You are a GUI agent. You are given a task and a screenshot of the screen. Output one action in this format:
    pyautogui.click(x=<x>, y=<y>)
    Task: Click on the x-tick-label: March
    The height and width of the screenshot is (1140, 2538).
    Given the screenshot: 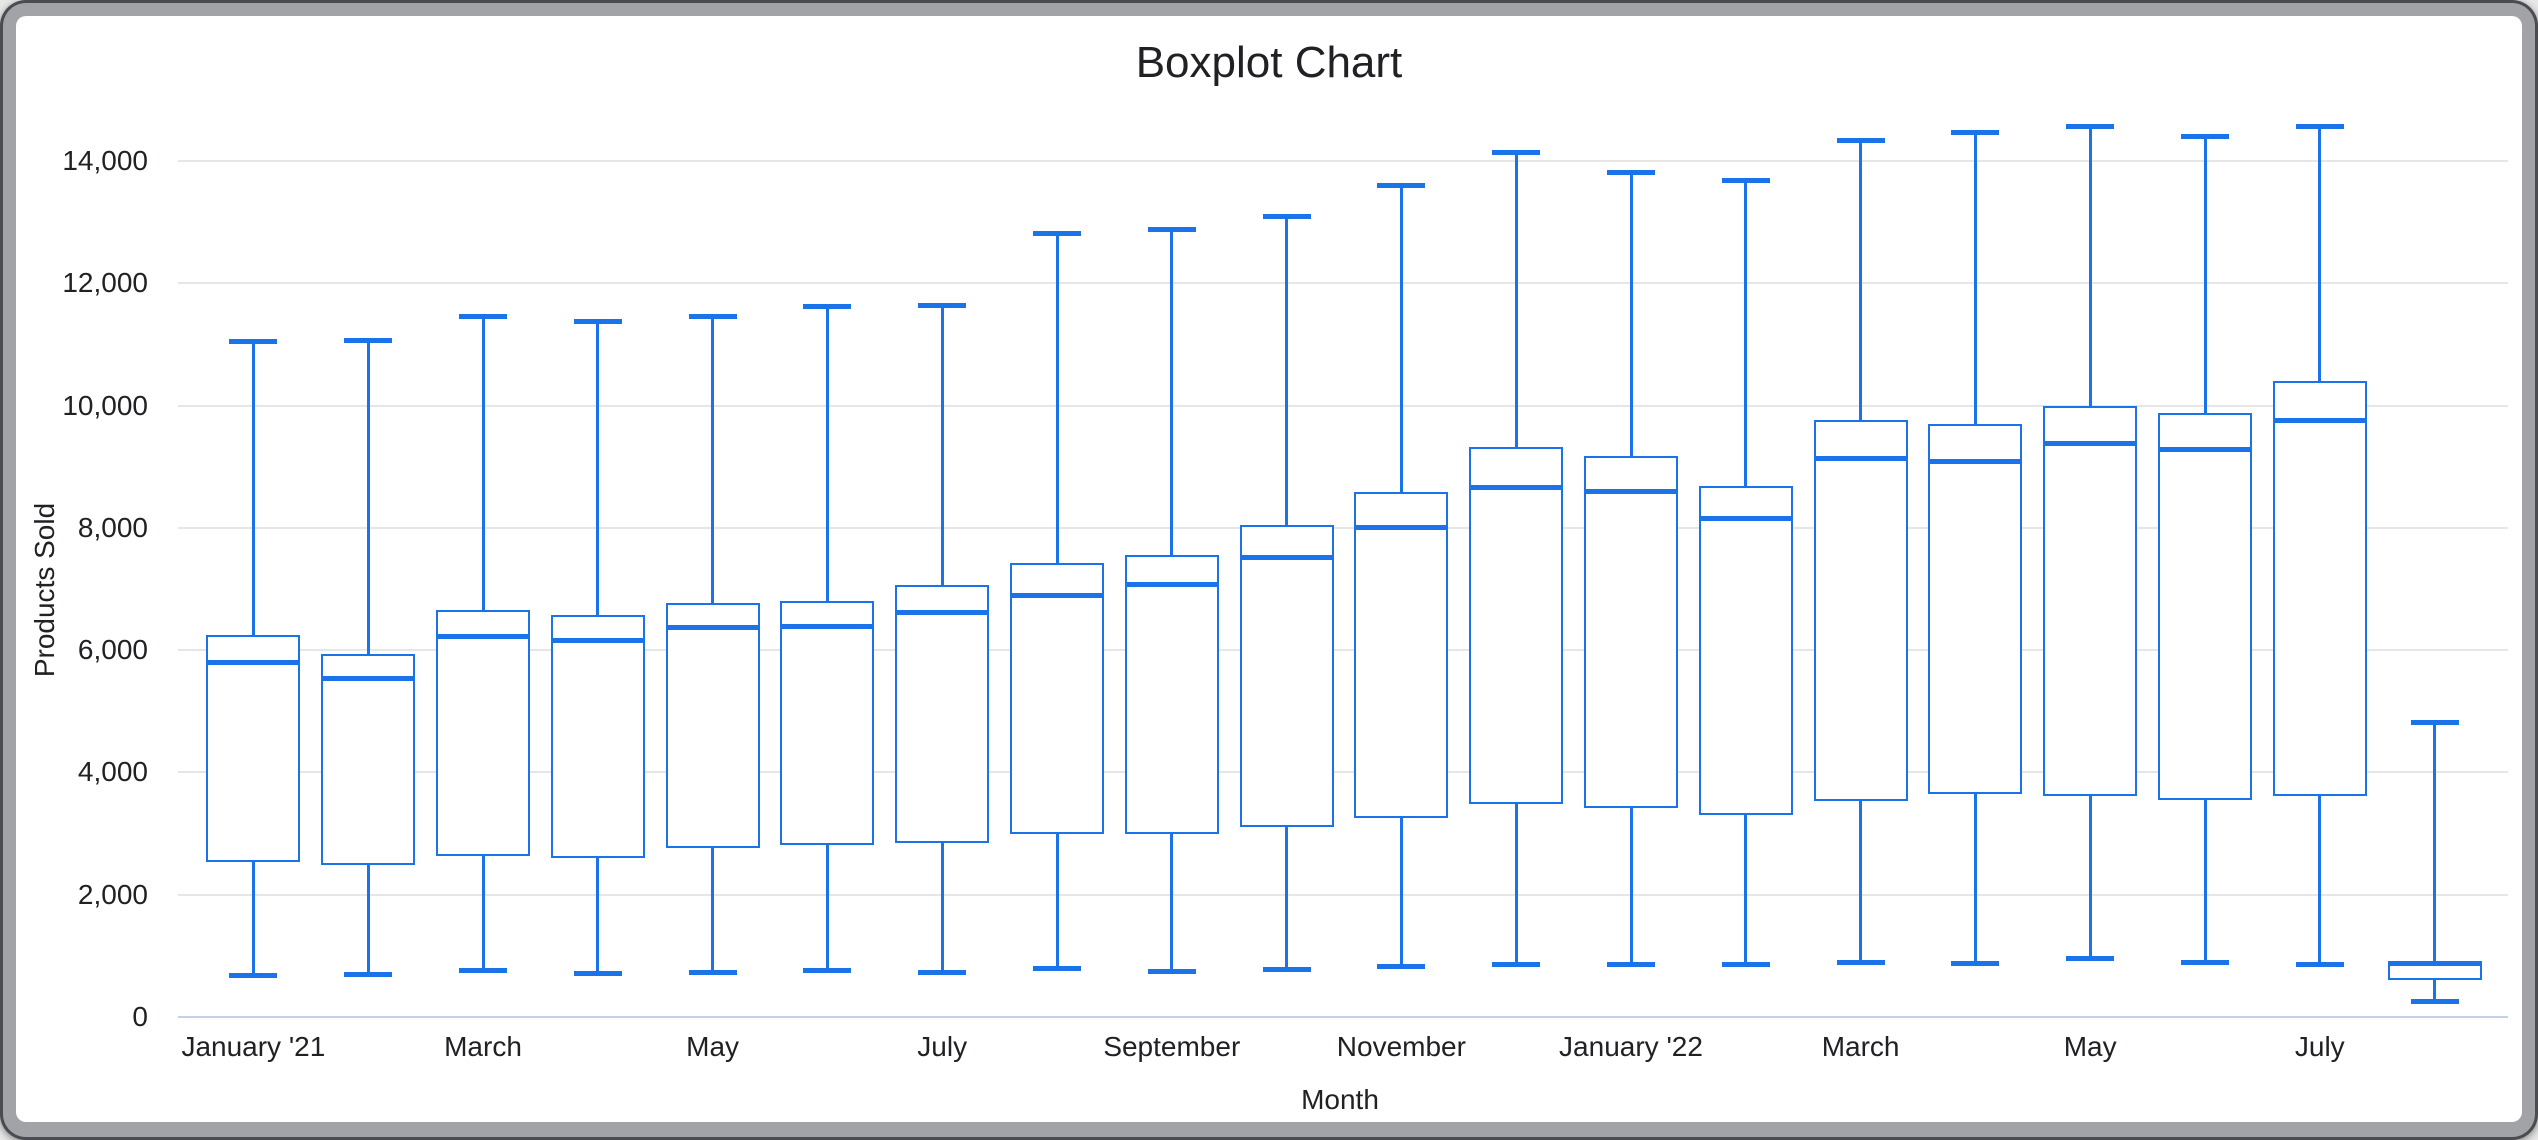 What is the action you would take?
    pyautogui.click(x=483, y=1046)
    